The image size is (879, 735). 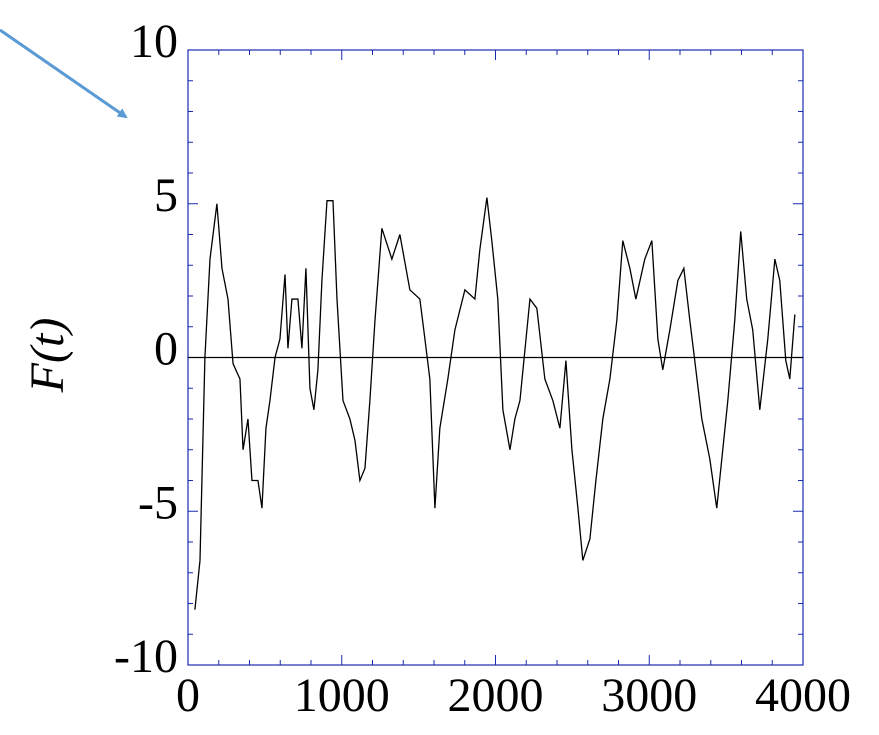 What do you see at coordinates (496, 695) in the screenshot?
I see `x-tick-label: 2000` at bounding box center [496, 695].